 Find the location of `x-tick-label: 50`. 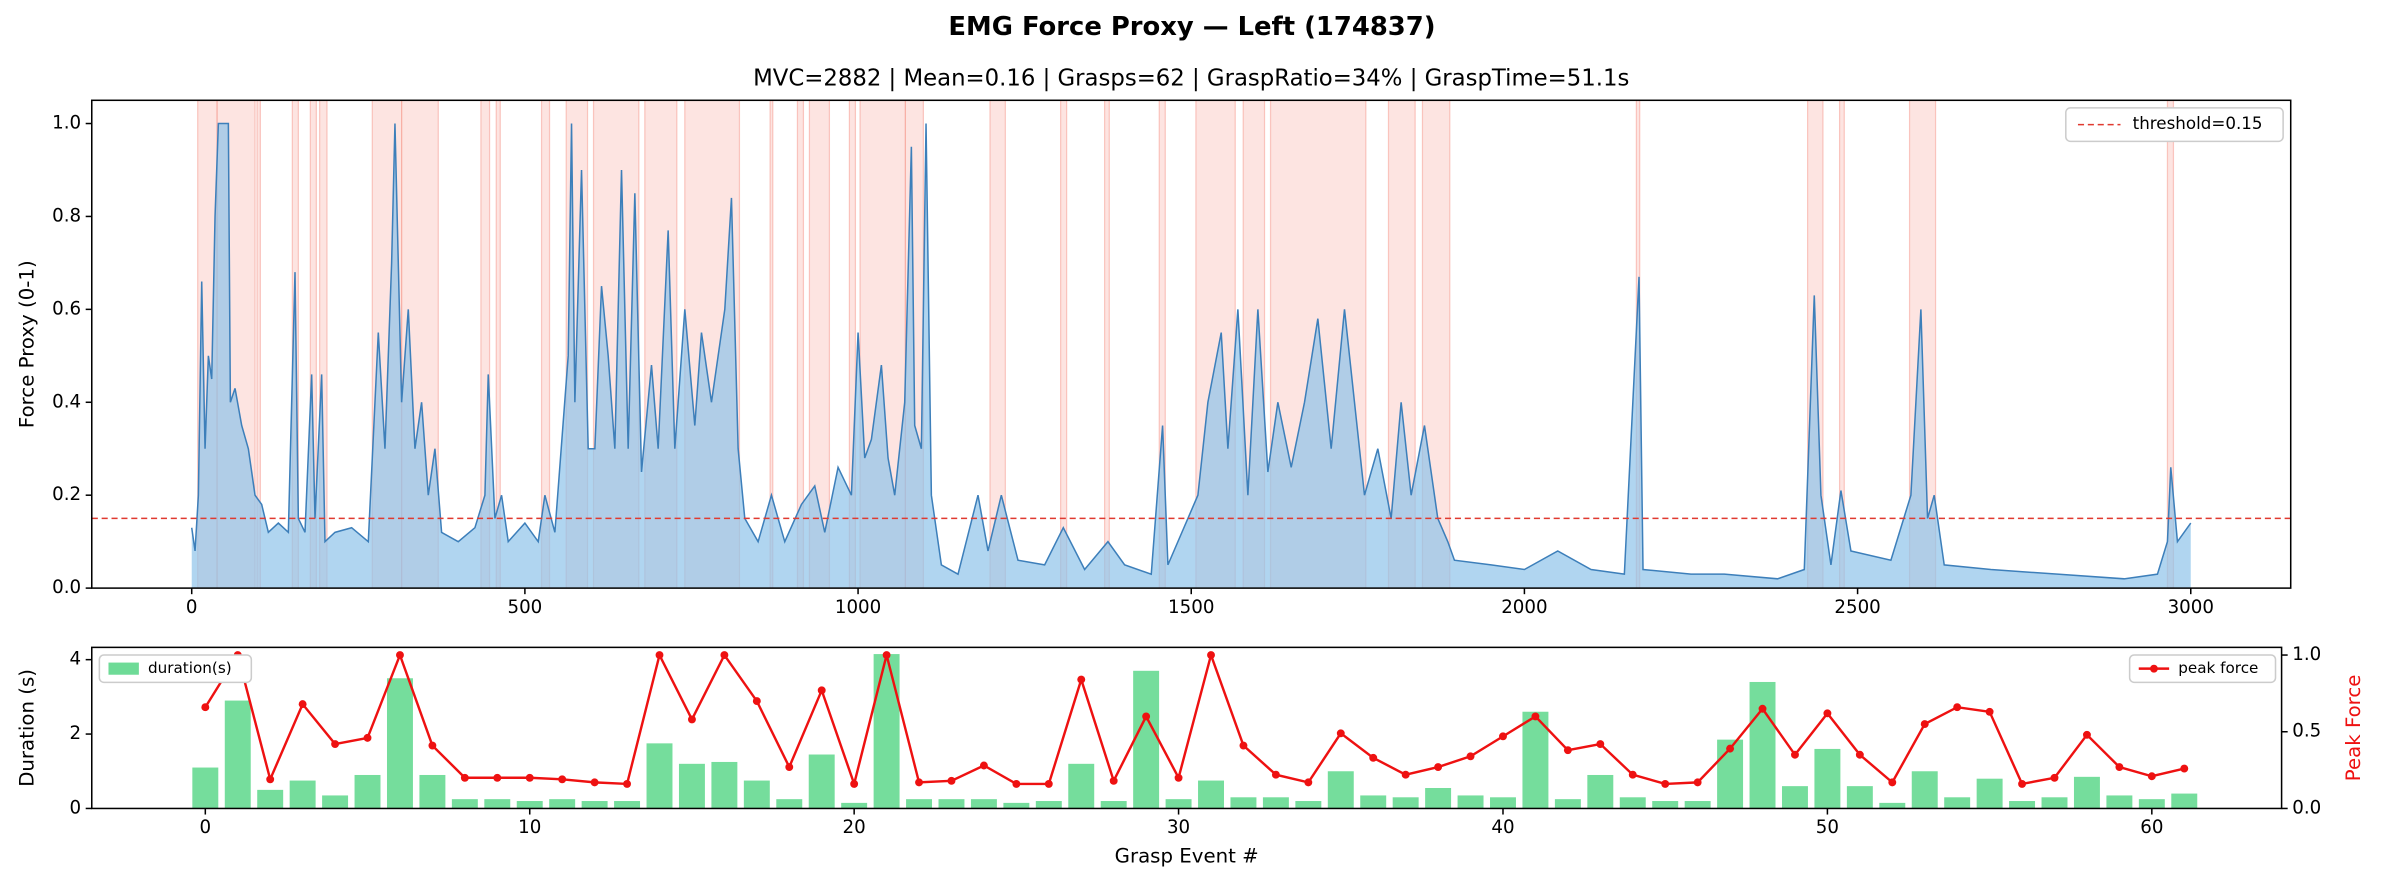

x-tick-label: 50 is located at coordinates (1827, 827).